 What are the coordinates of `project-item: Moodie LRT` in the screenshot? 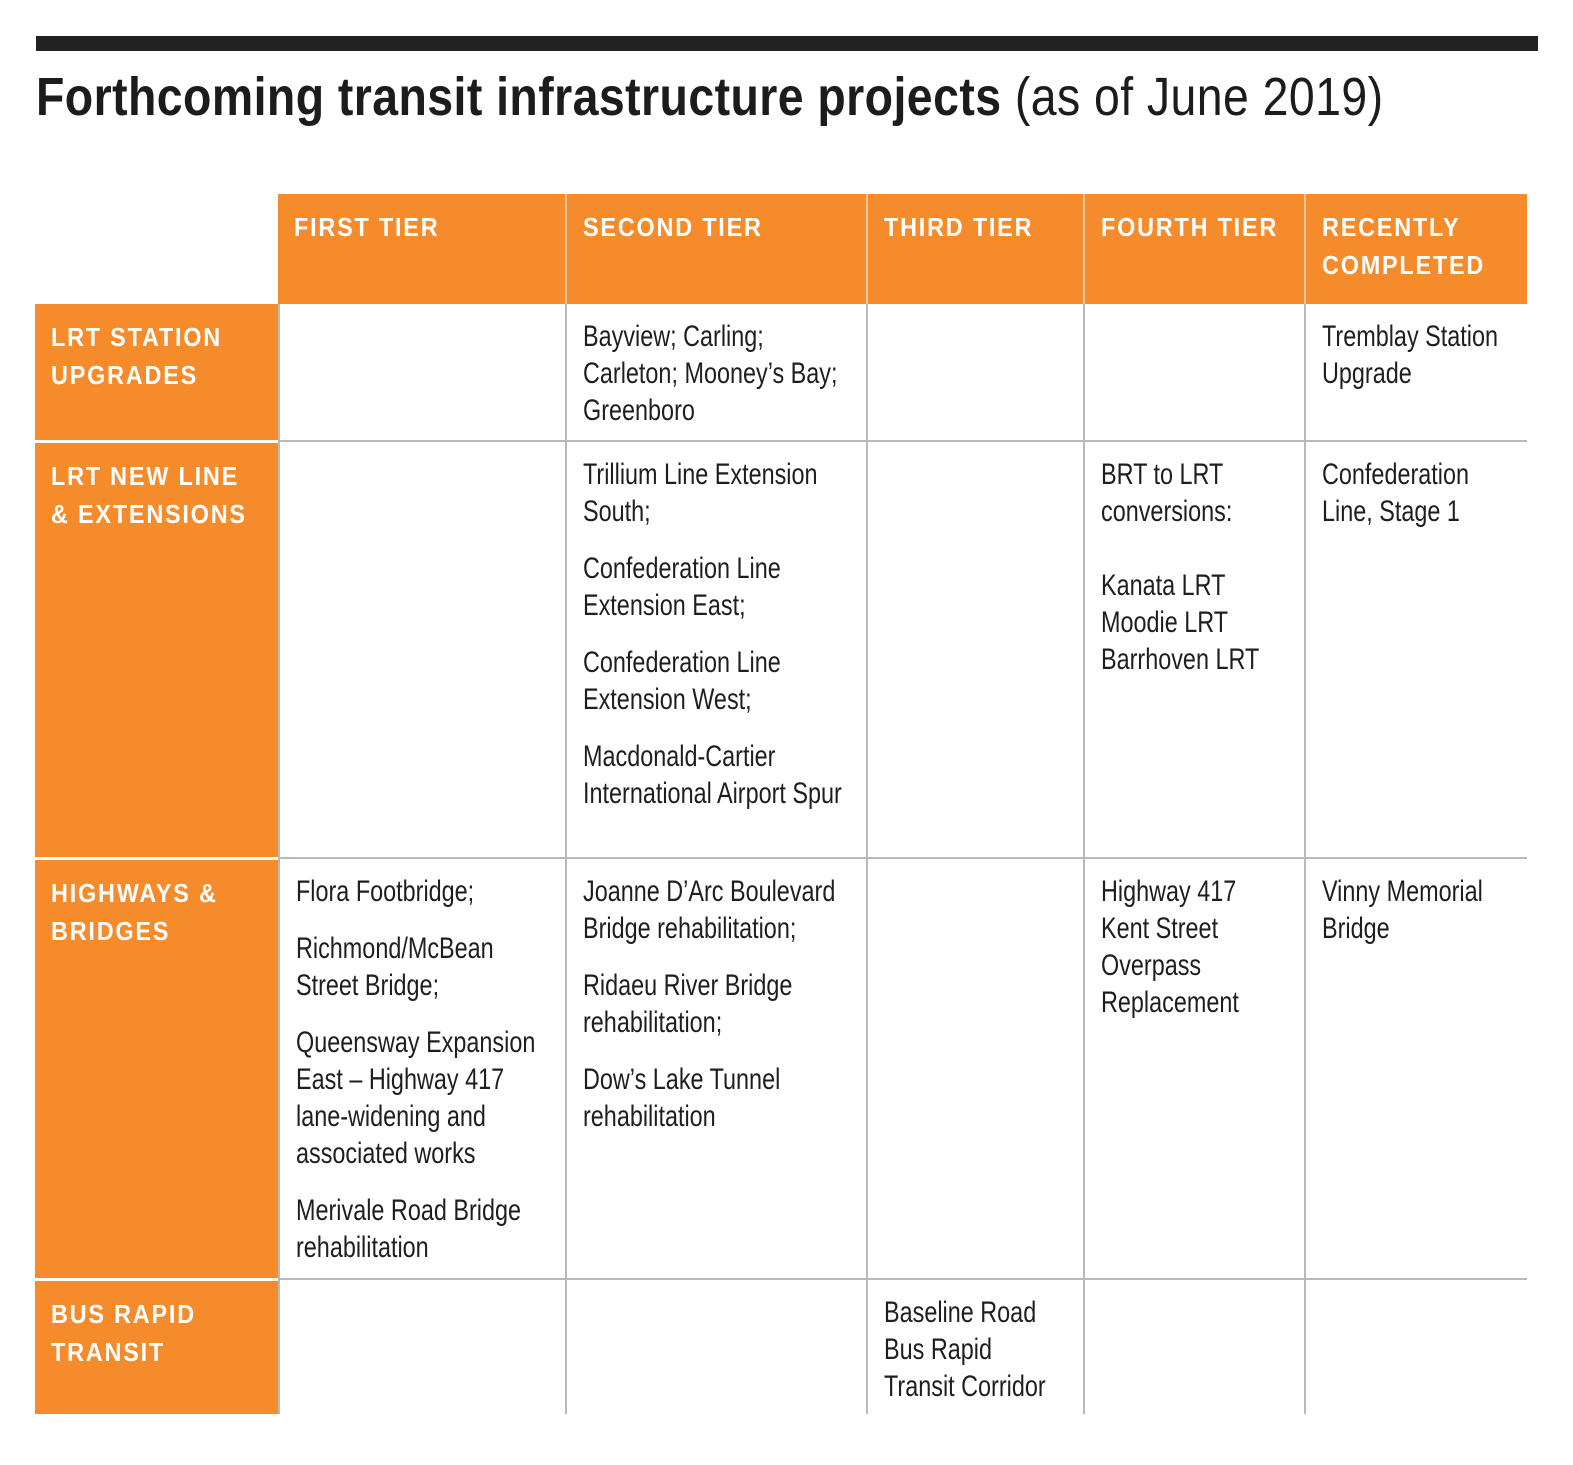 It's located at (1165, 622).